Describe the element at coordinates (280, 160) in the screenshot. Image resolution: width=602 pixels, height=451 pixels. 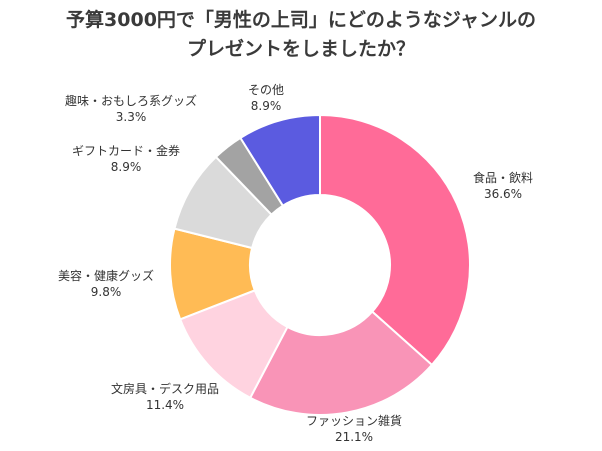
I see `slice-other` at that location.